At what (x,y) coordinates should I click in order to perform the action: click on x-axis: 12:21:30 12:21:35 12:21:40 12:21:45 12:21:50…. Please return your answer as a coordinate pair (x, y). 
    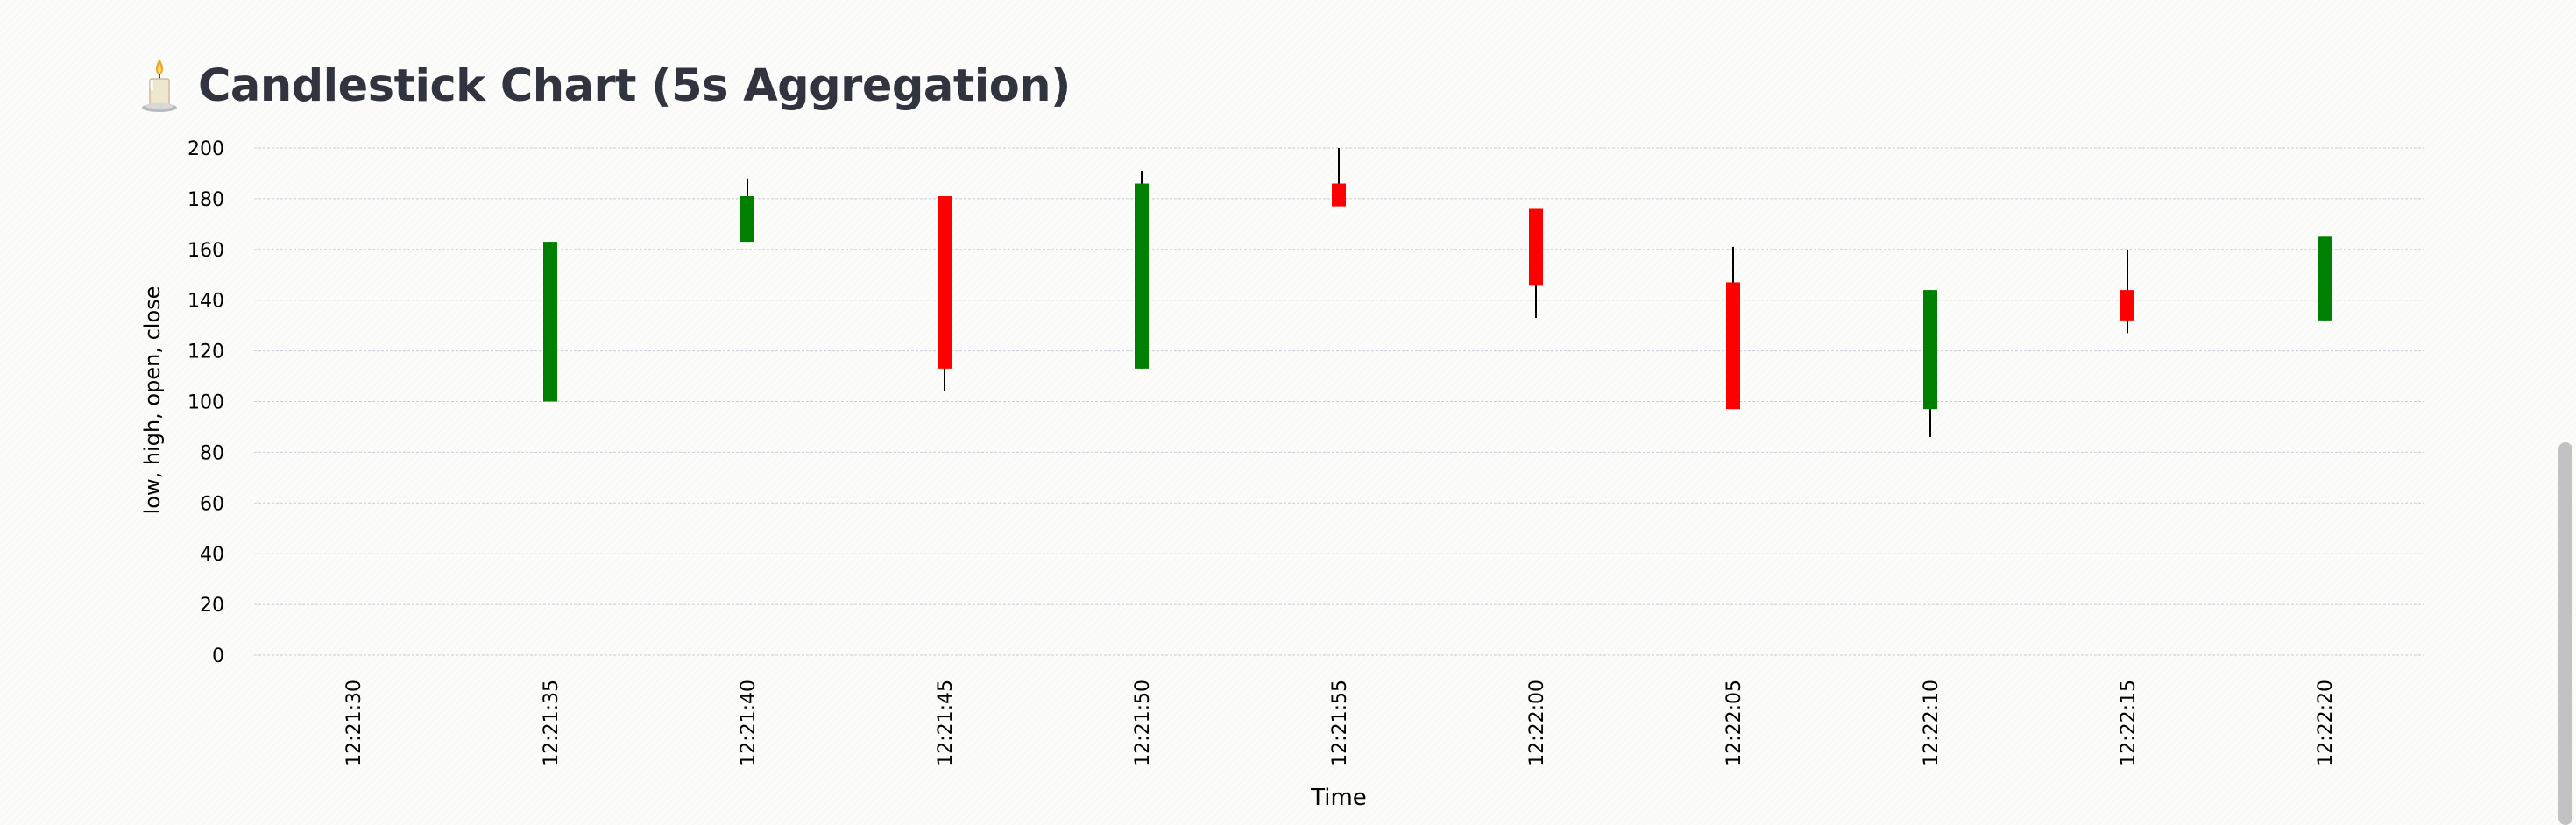
    Looking at the image, I should click on (1340, 723).